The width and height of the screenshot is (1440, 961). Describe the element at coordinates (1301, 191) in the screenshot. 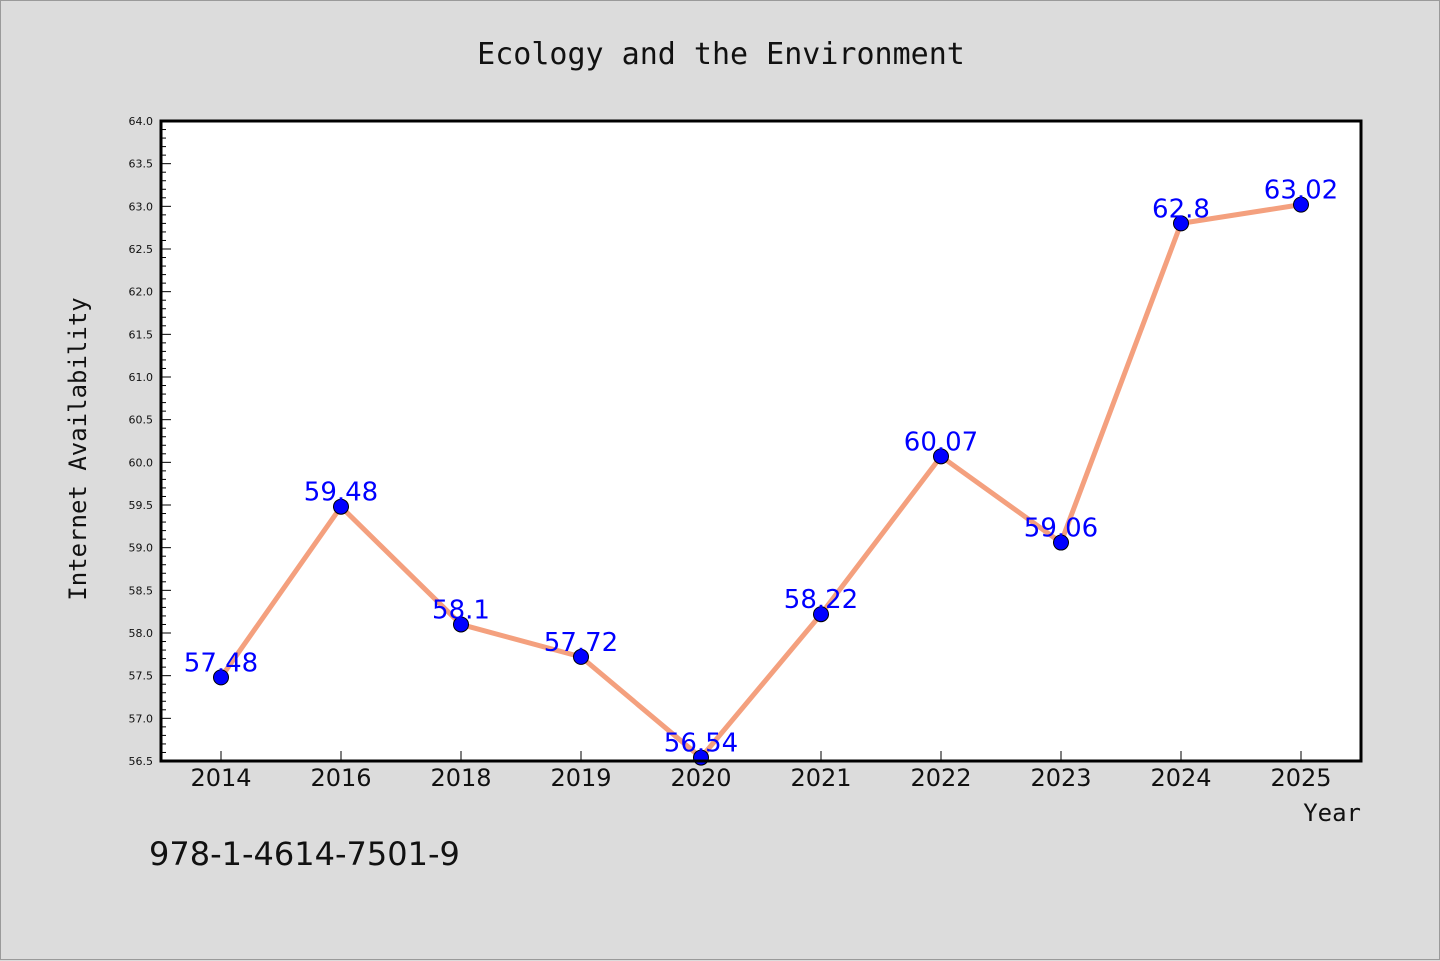

I see `data-label: 63.02` at that location.